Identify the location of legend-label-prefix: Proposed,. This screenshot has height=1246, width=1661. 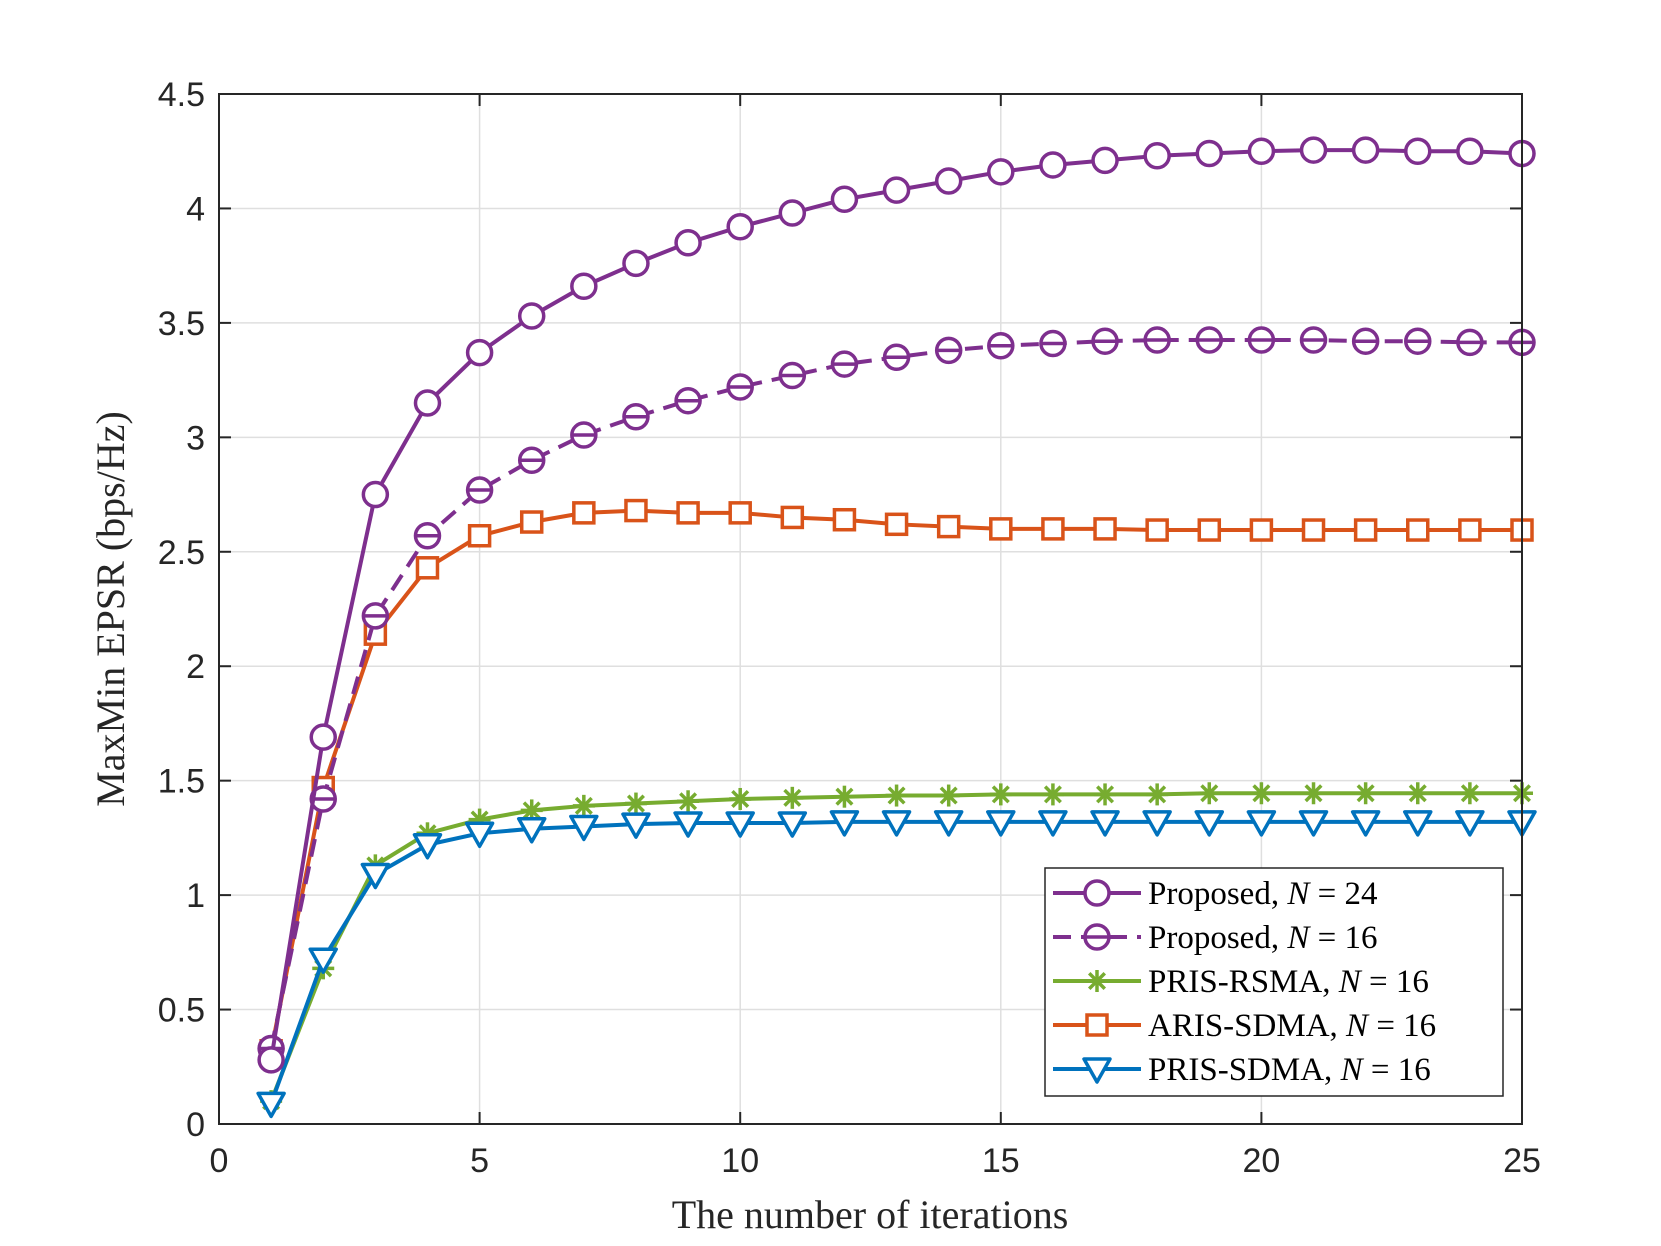
(1217, 894).